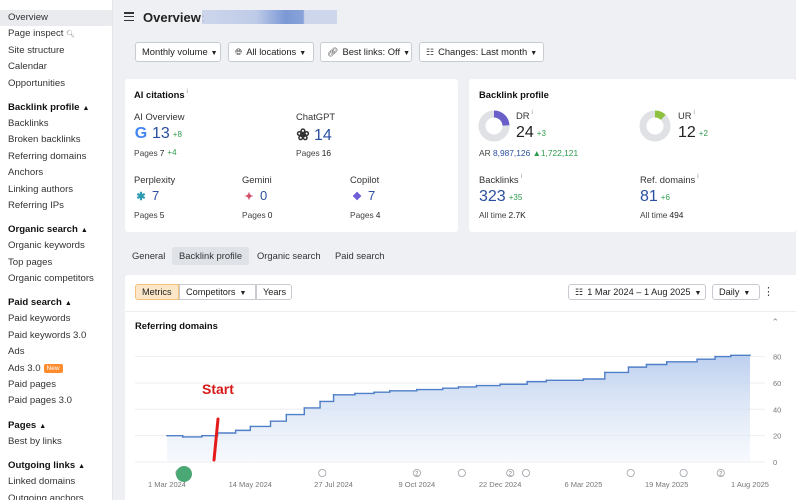 The height and width of the screenshot is (500, 796). I want to click on backlinks-value: 323 +35, so click(501, 196).